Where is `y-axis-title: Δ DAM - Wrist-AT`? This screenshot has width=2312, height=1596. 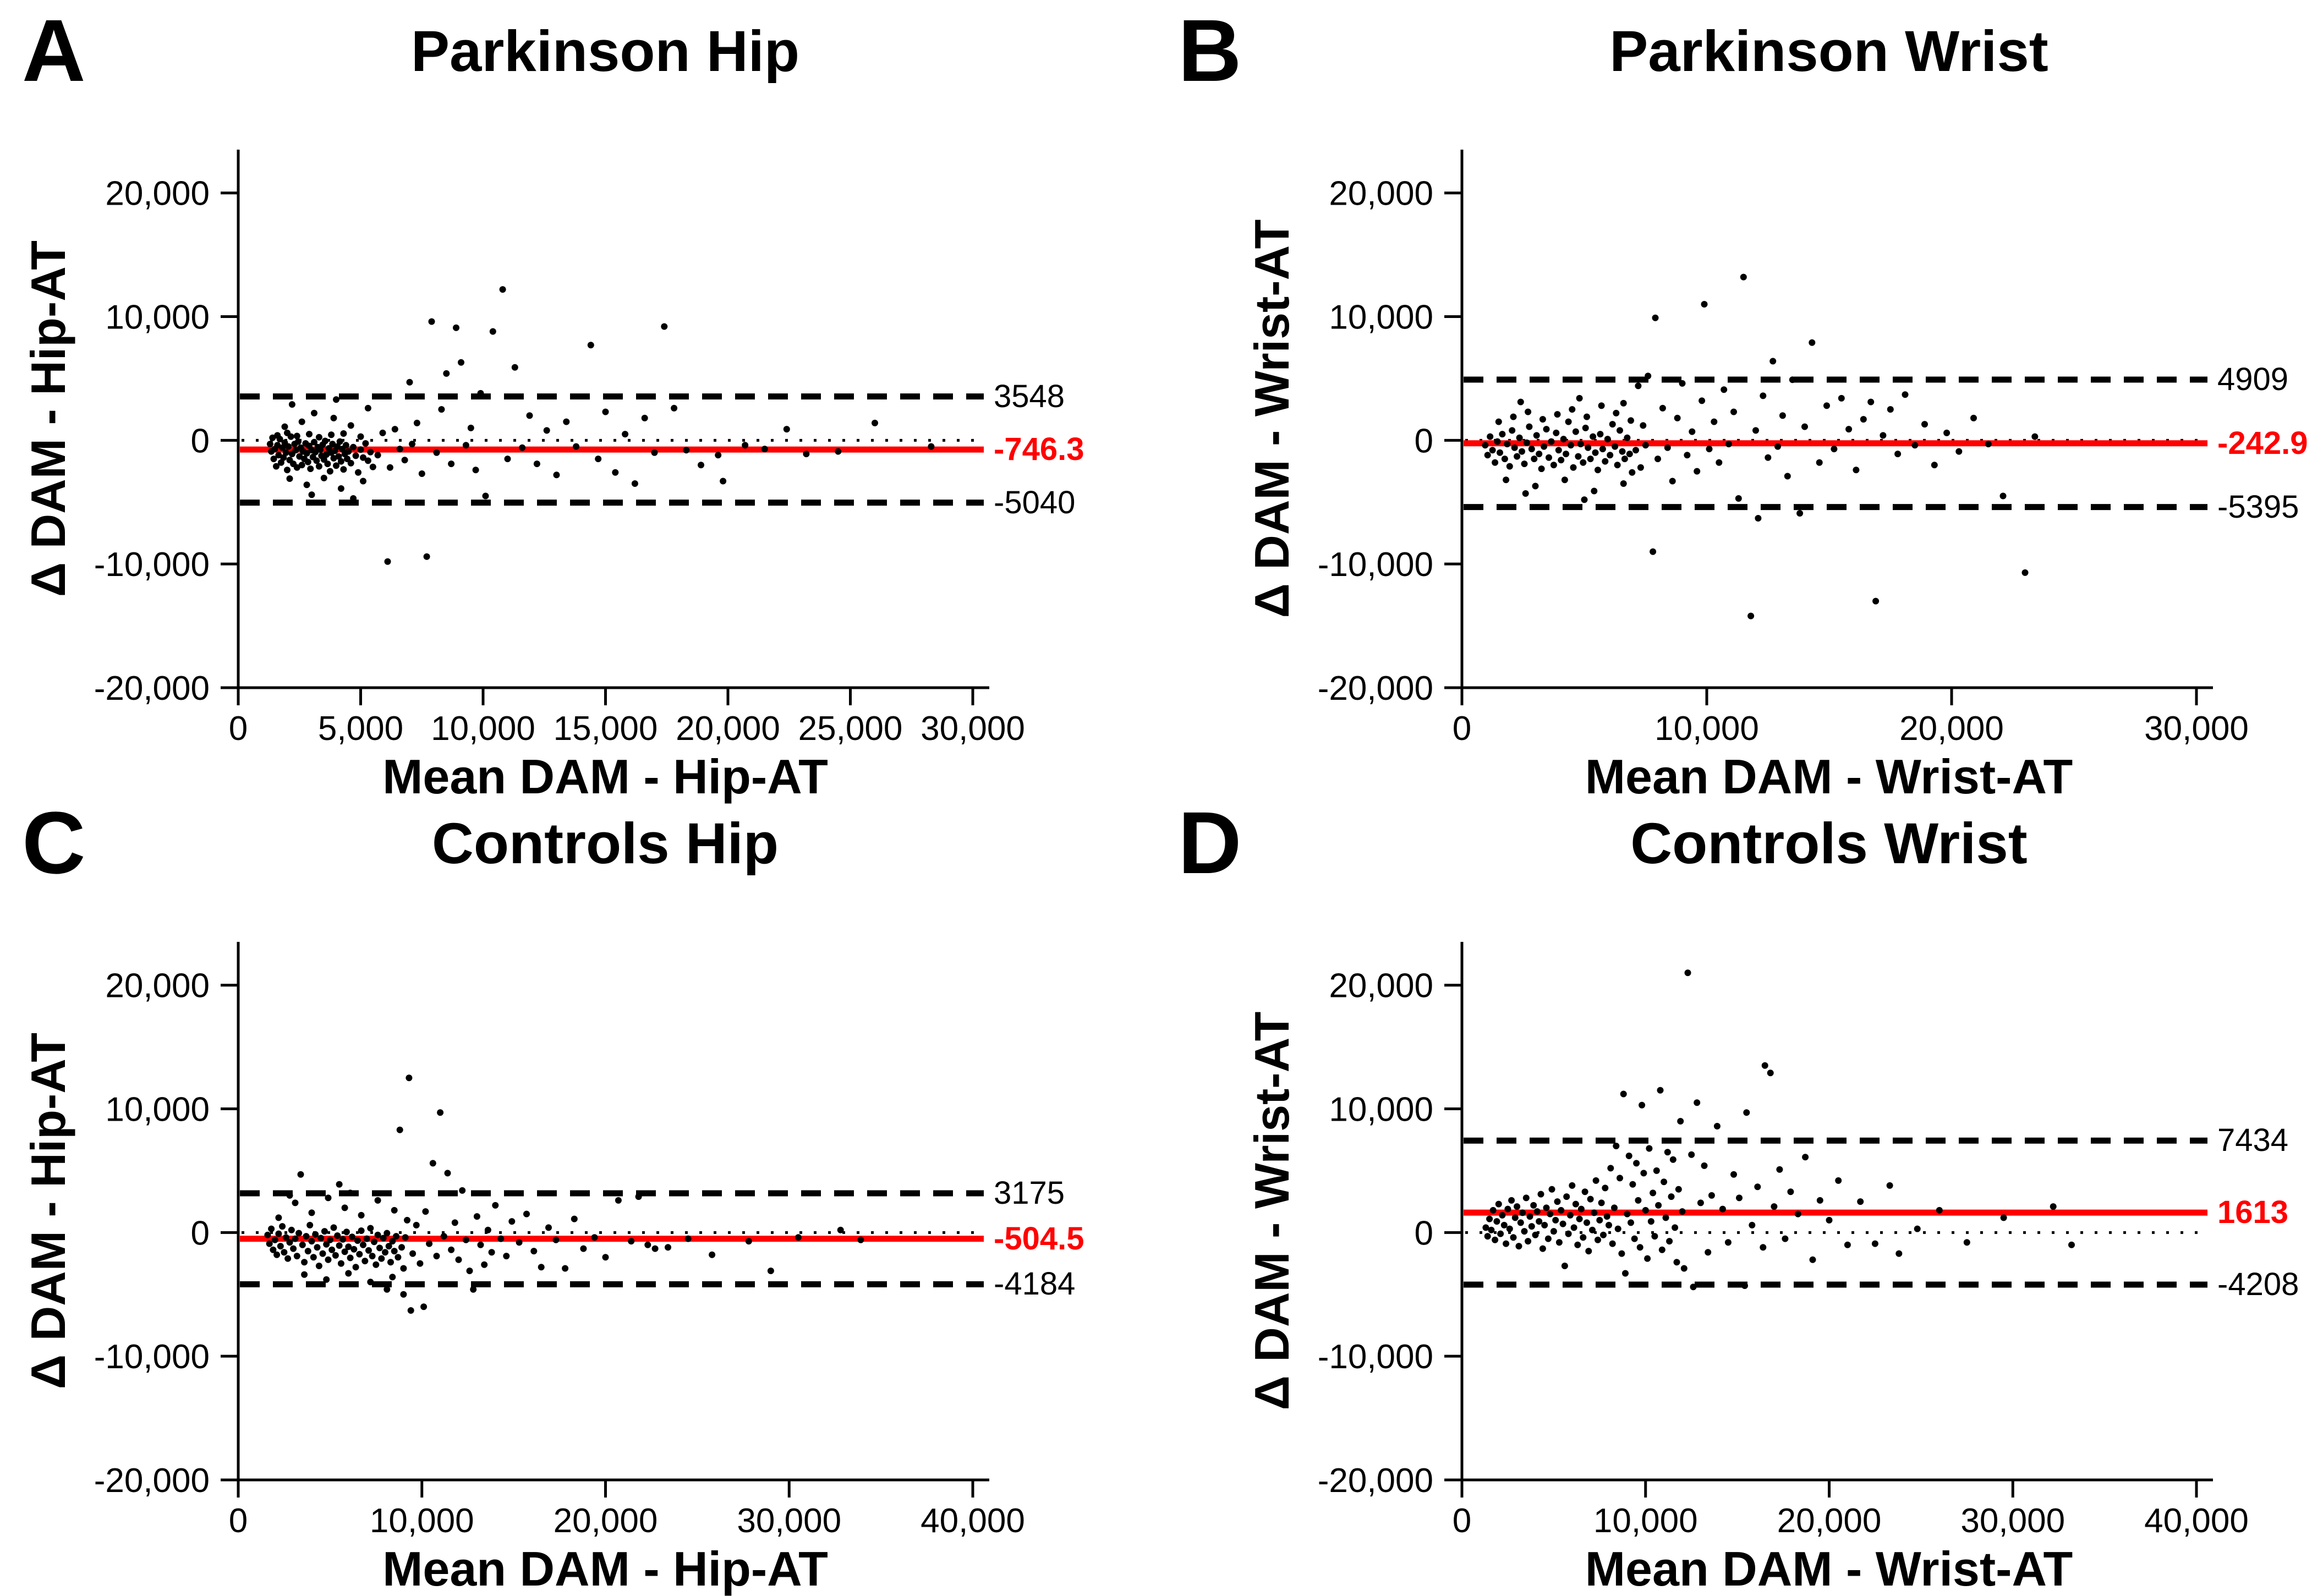 y-axis-title: Δ DAM - Wrist-AT is located at coordinates (1272, 1211).